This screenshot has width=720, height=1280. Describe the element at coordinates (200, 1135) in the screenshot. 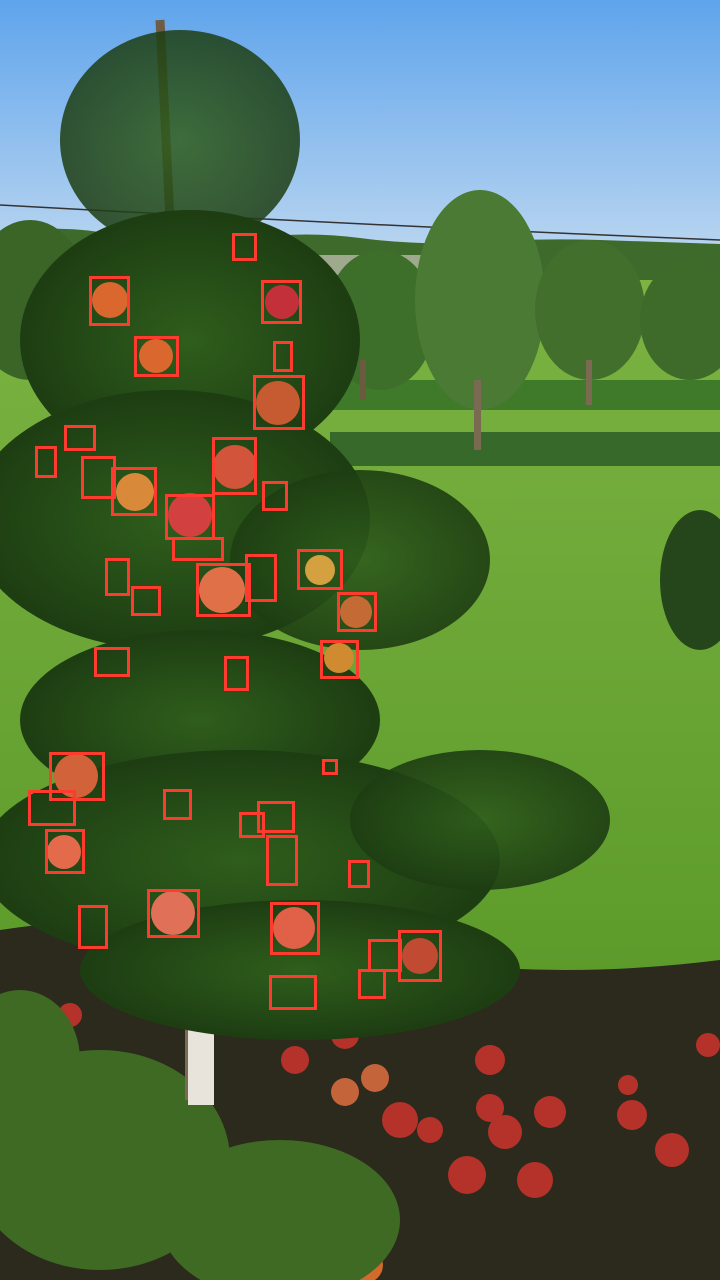

I see `undergrowth` at that location.